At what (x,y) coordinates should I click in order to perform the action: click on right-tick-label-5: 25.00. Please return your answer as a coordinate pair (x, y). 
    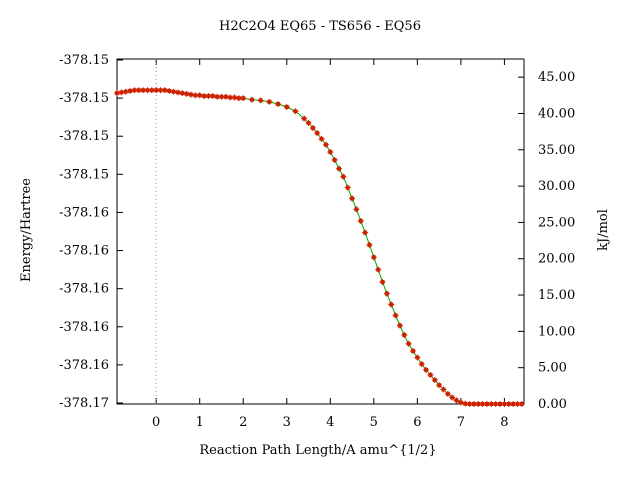
    Looking at the image, I should click on (556, 222).